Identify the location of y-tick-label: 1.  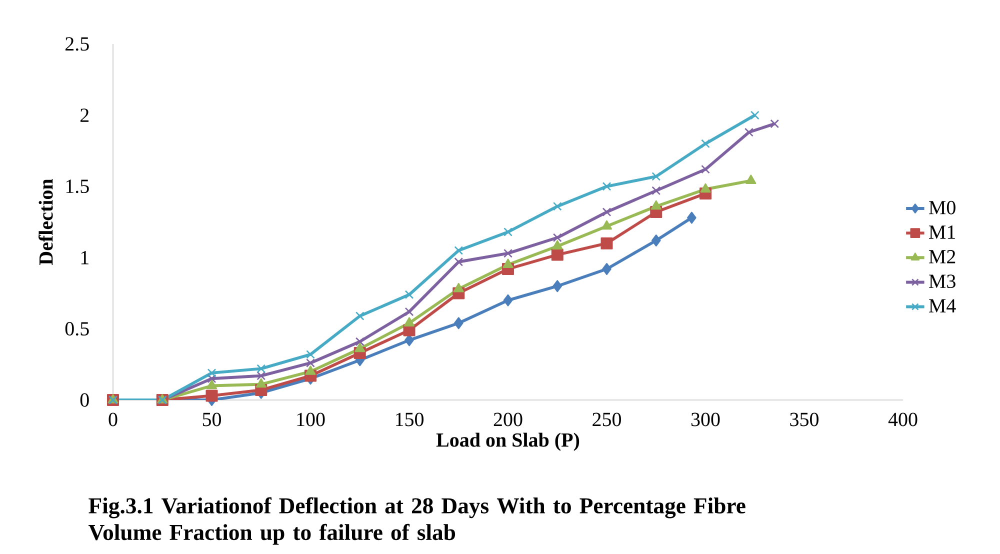
(84, 257).